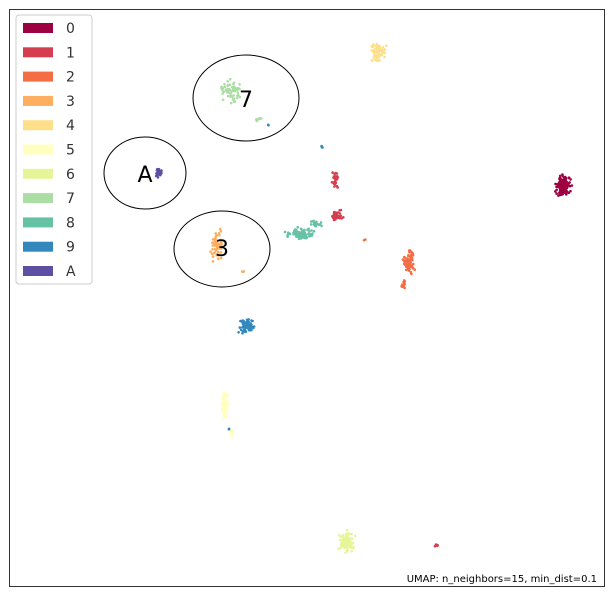  Describe the element at coordinates (246, 100) in the screenshot. I see `annotation-label-7: 7` at that location.